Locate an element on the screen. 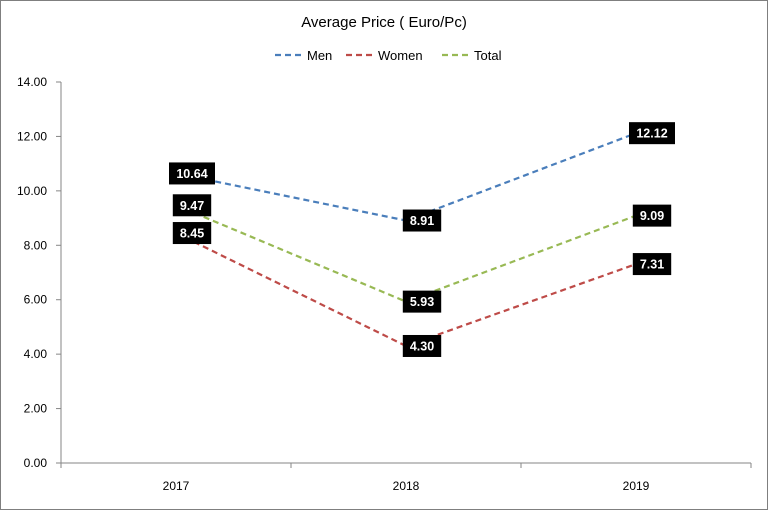 This screenshot has width=768, height=510. series-line-total is located at coordinates (406, 253).